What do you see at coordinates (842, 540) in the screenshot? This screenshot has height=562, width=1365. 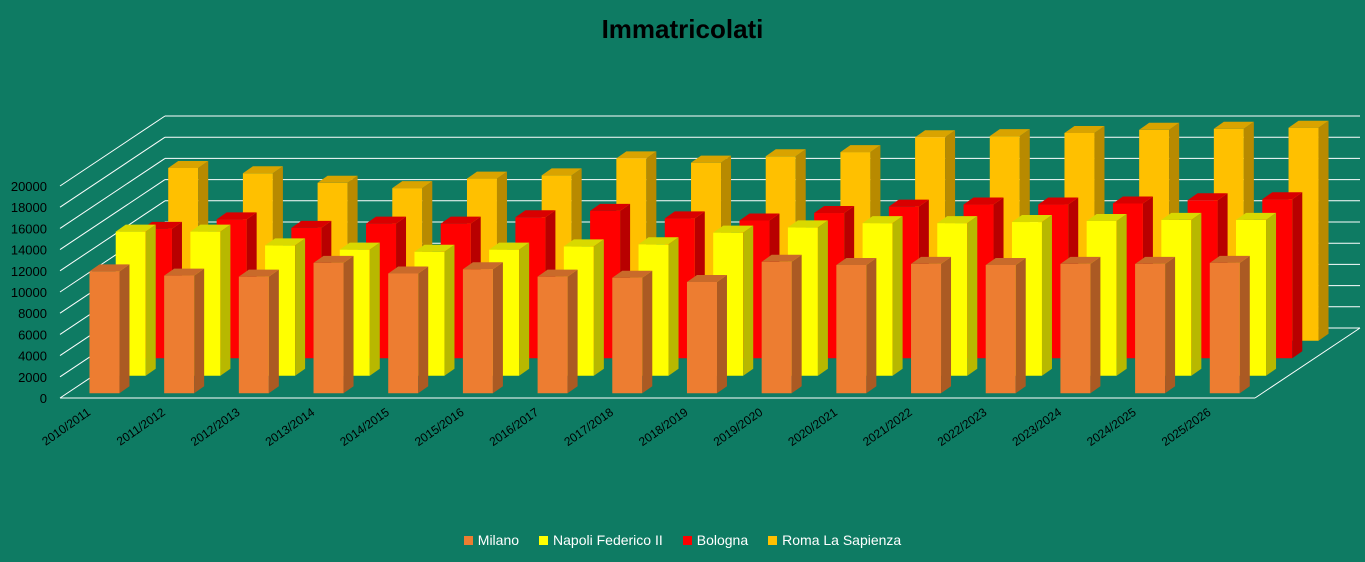 I see `legend-label: Roma La Sapienza` at bounding box center [842, 540].